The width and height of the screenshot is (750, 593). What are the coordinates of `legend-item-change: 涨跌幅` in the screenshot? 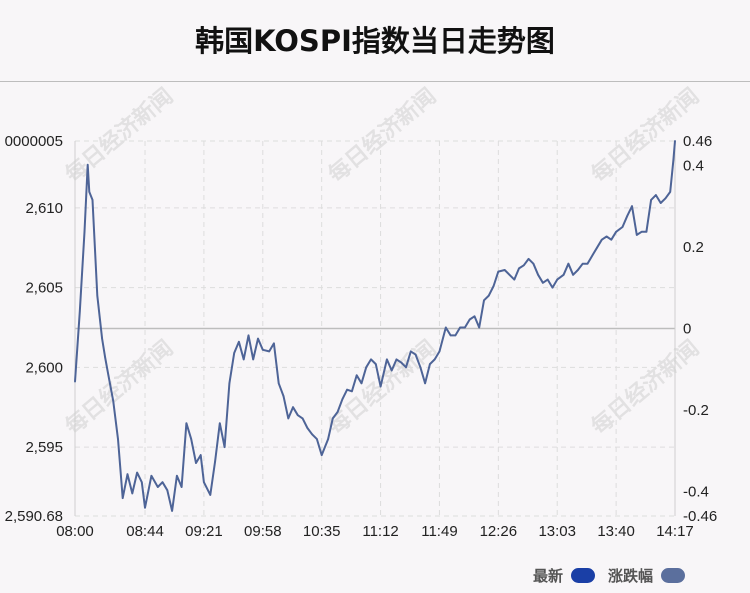 It's located at (647, 575).